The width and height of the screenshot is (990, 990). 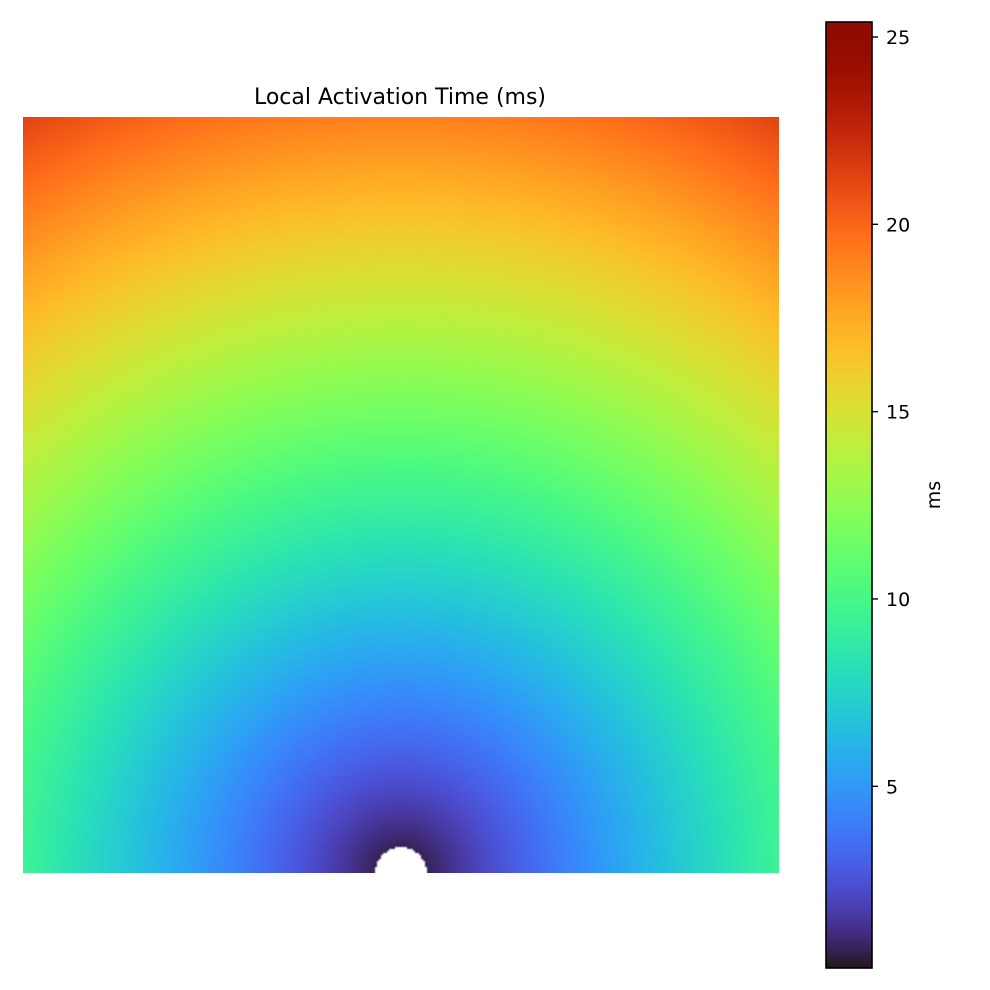 I want to click on colorbar-frame, so click(x=849, y=495).